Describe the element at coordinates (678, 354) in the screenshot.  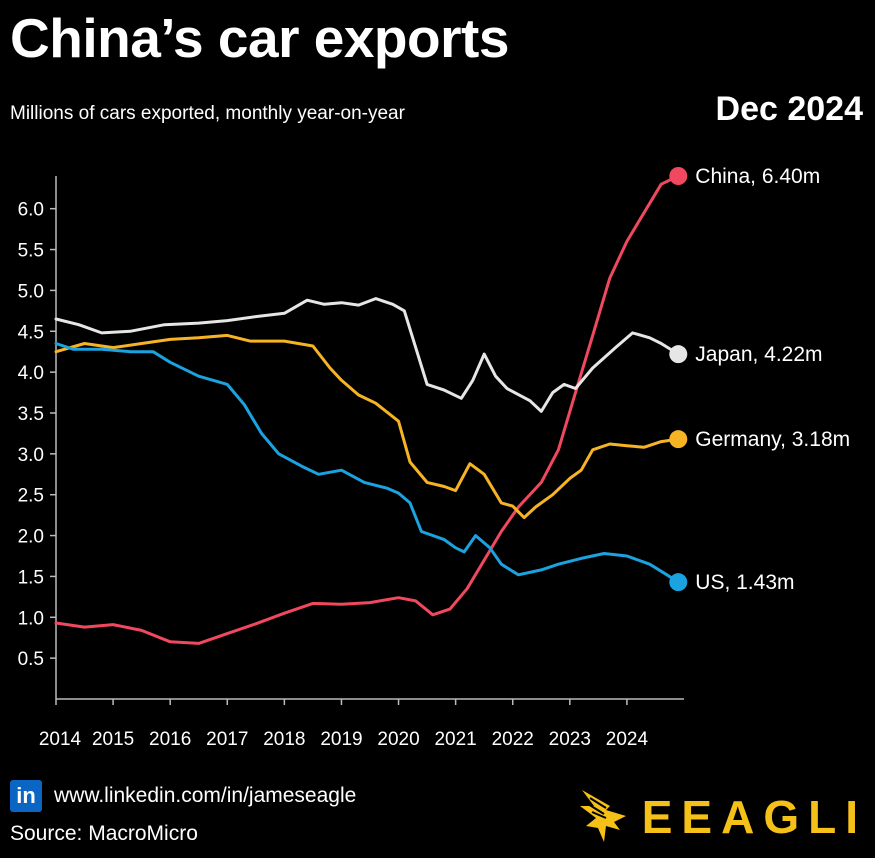
I see `series-end-dot-japan` at that location.